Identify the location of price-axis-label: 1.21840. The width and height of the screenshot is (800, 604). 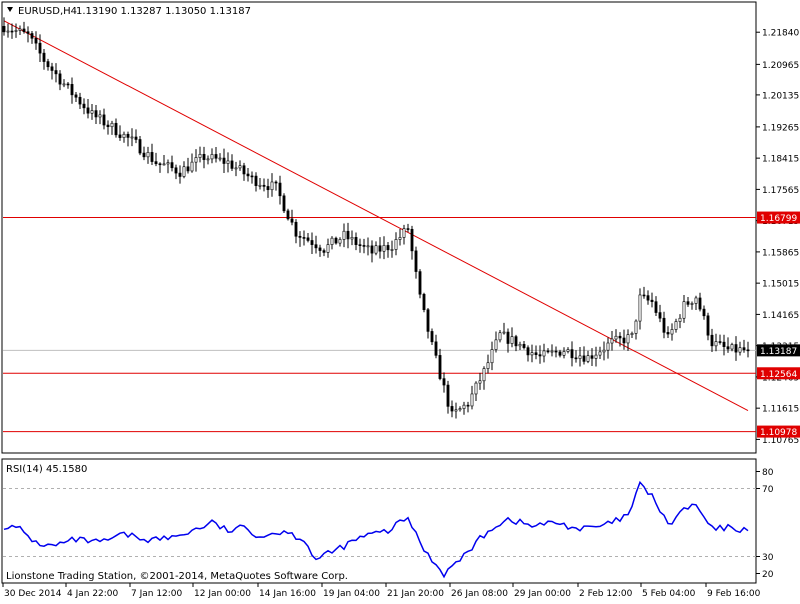
(780, 34).